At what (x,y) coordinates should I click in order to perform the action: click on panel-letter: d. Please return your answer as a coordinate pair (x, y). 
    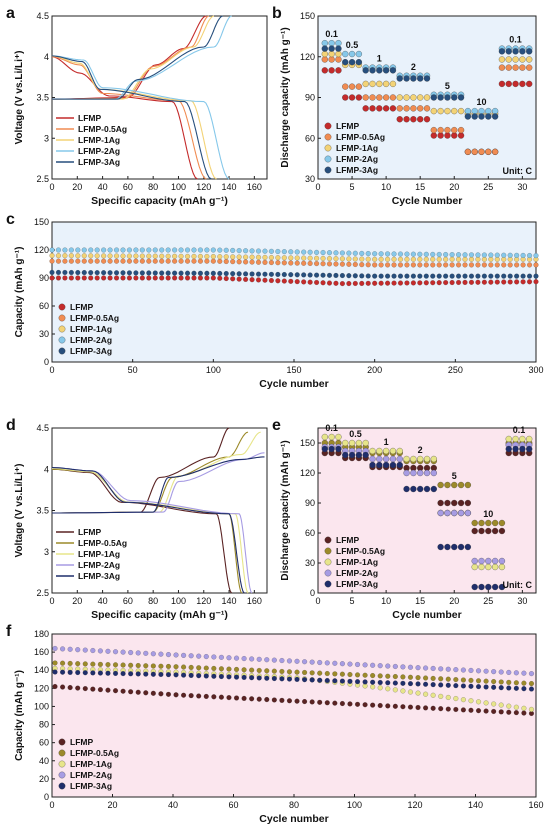
    Looking at the image, I should click on (11, 425).